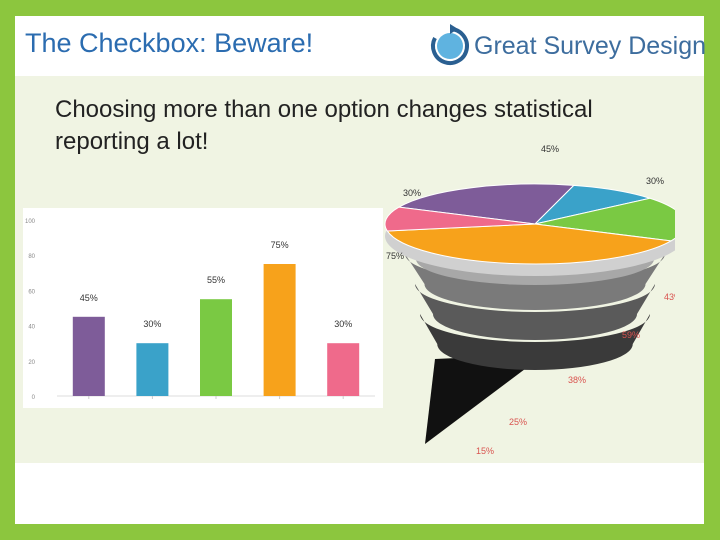  What do you see at coordinates (450, 44) in the screenshot?
I see `refresh-arrow-icon` at bounding box center [450, 44].